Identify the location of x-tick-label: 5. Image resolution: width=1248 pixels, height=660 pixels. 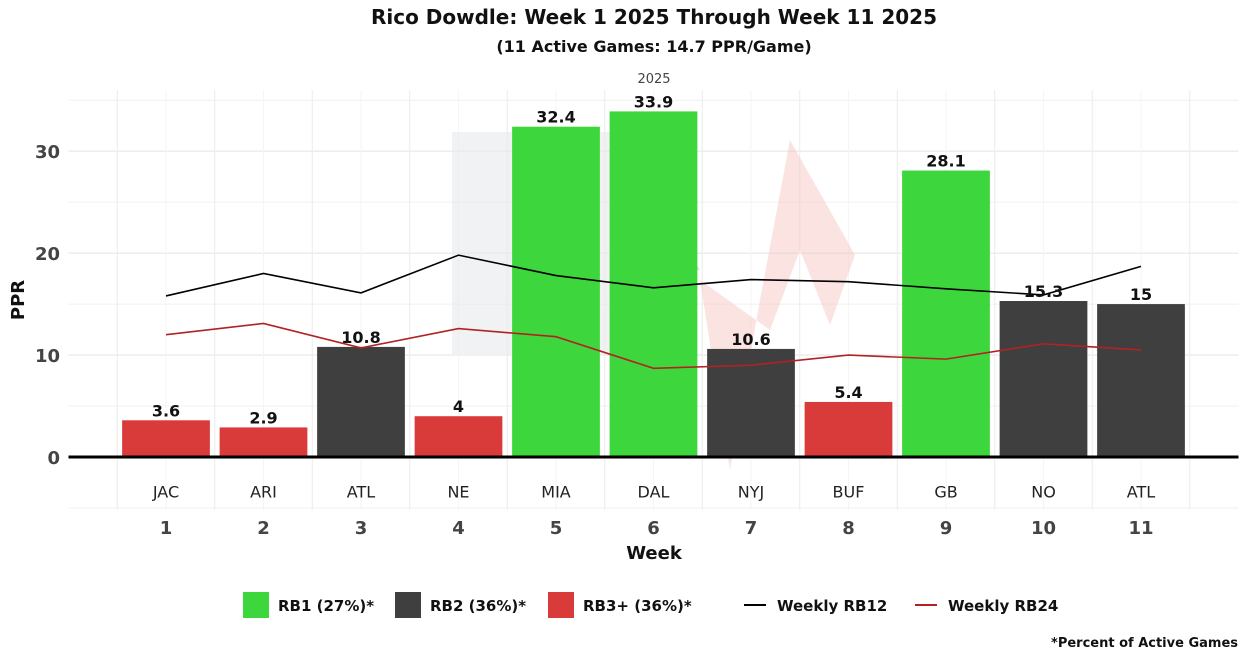
(556, 528).